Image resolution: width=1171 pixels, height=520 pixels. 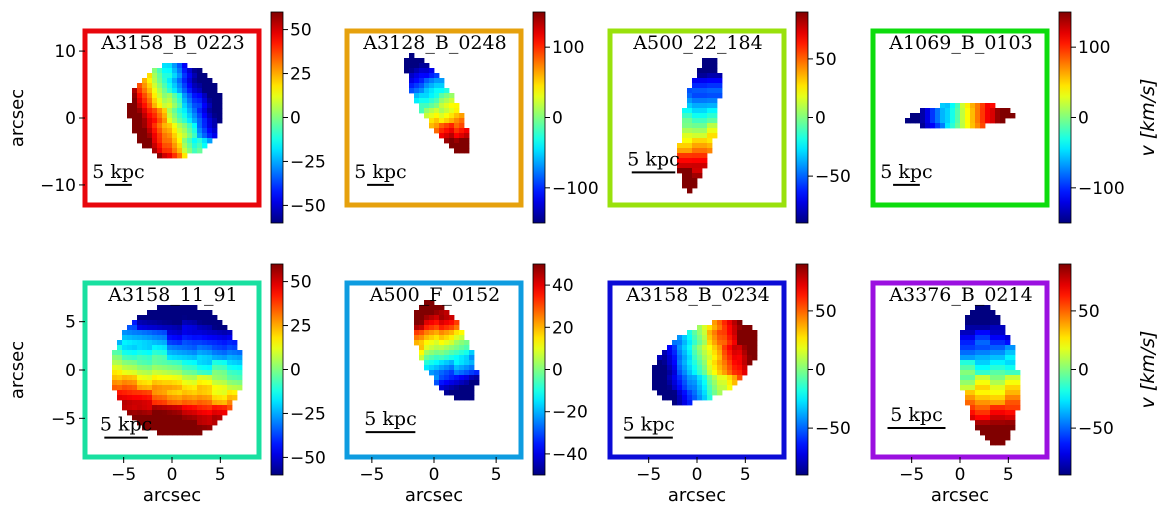 I want to click on colorbar-title-symbol: v, so click(x=1148, y=399).